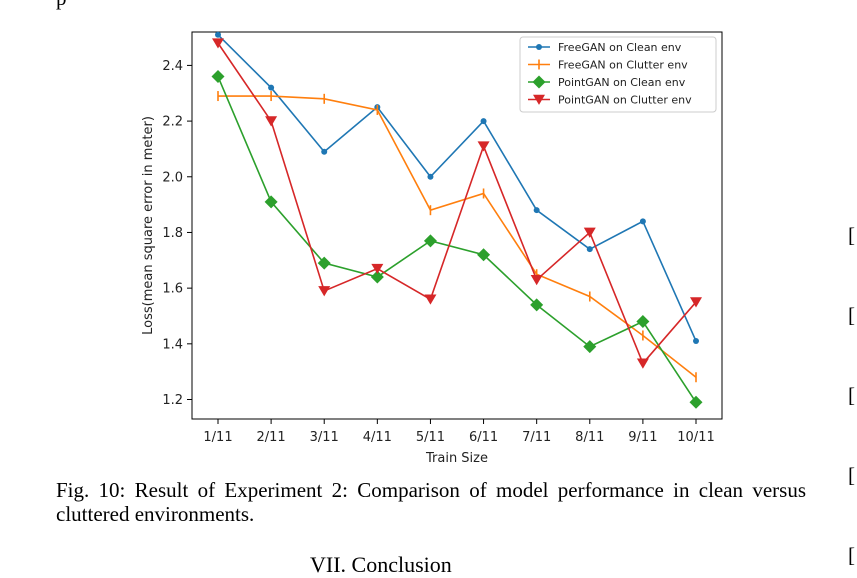 The height and width of the screenshot is (578, 857). Describe the element at coordinates (324, 437) in the screenshot. I see `x-tick-label: 3/11` at that location.